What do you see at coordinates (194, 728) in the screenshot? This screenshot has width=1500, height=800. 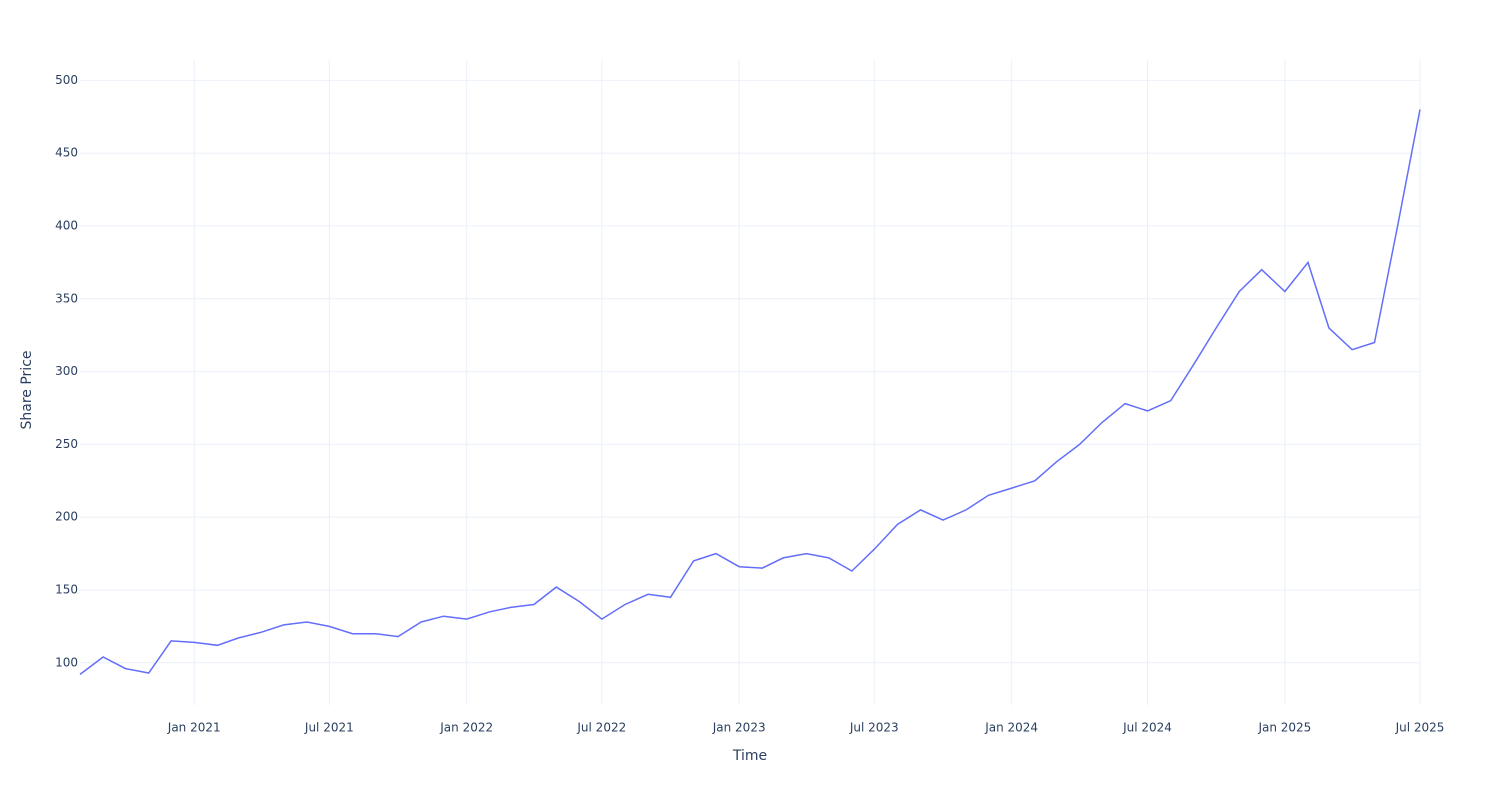 I see `x-tick-label: Jan 2021` at bounding box center [194, 728].